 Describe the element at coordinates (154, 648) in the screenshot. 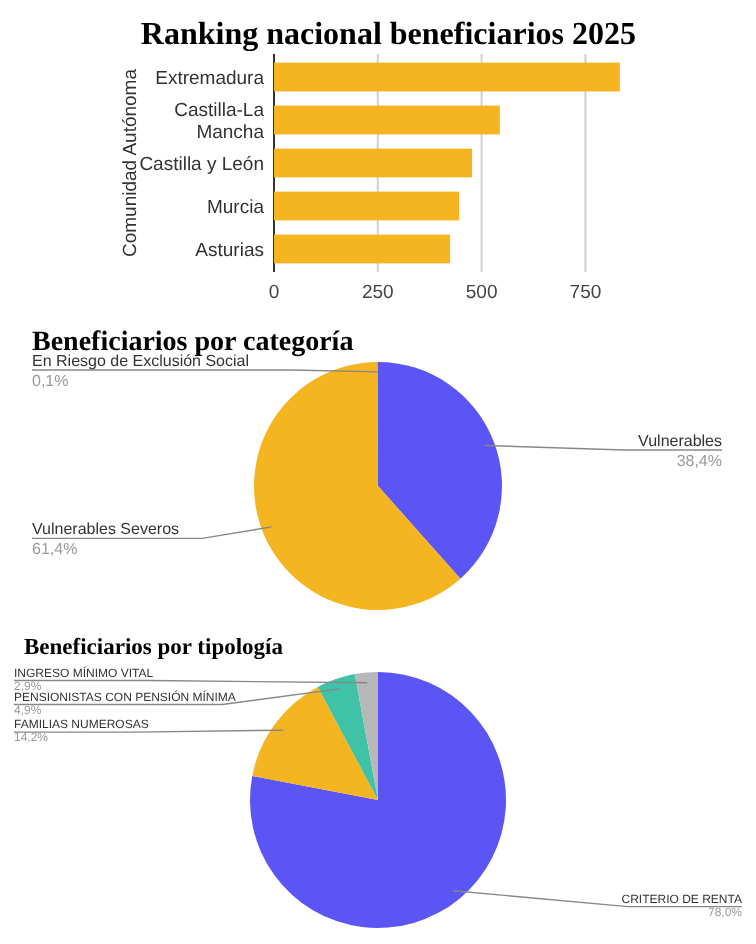

I see `chart-title: Beneficiarios por tipología` at that location.